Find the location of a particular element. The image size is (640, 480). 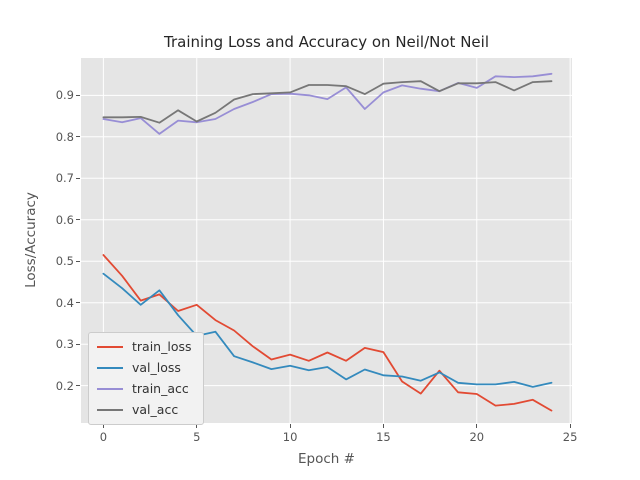

series-line-val_acc is located at coordinates (327, 102).